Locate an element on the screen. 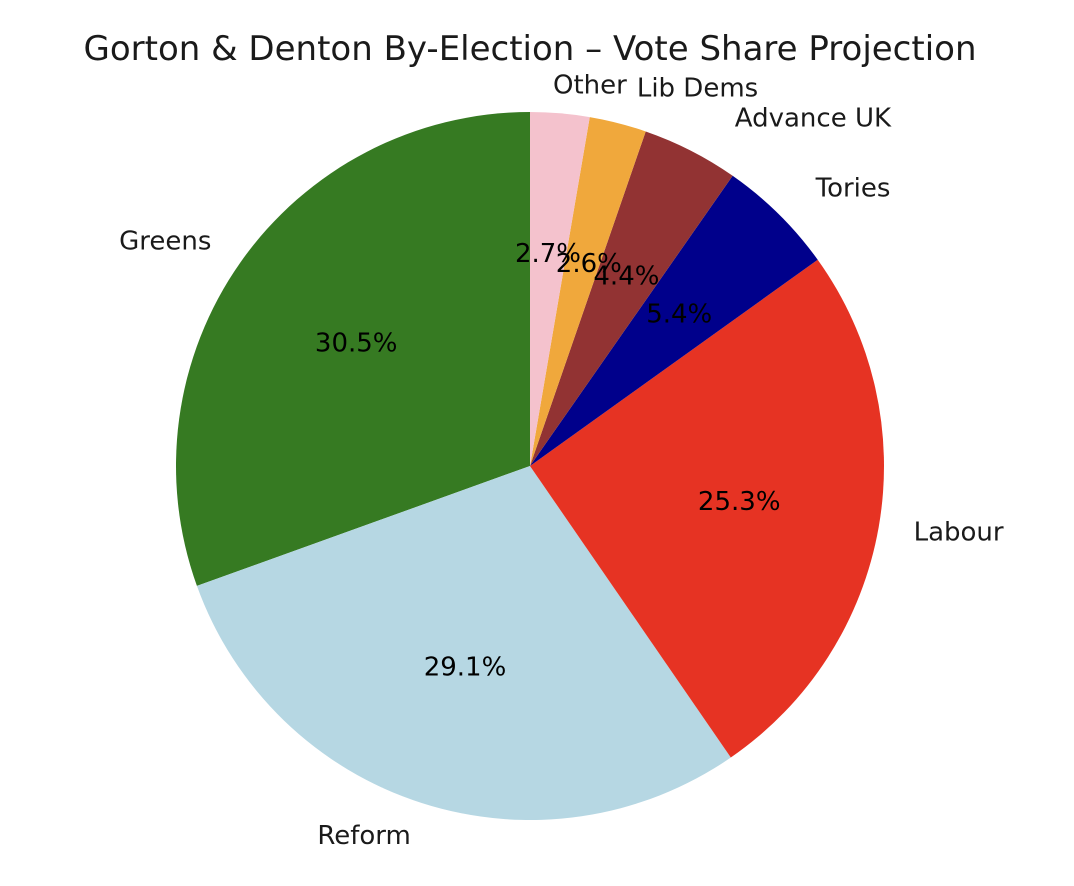 This screenshot has height=886, width=1074. pie-slice-advance-uk is located at coordinates (631, 298).